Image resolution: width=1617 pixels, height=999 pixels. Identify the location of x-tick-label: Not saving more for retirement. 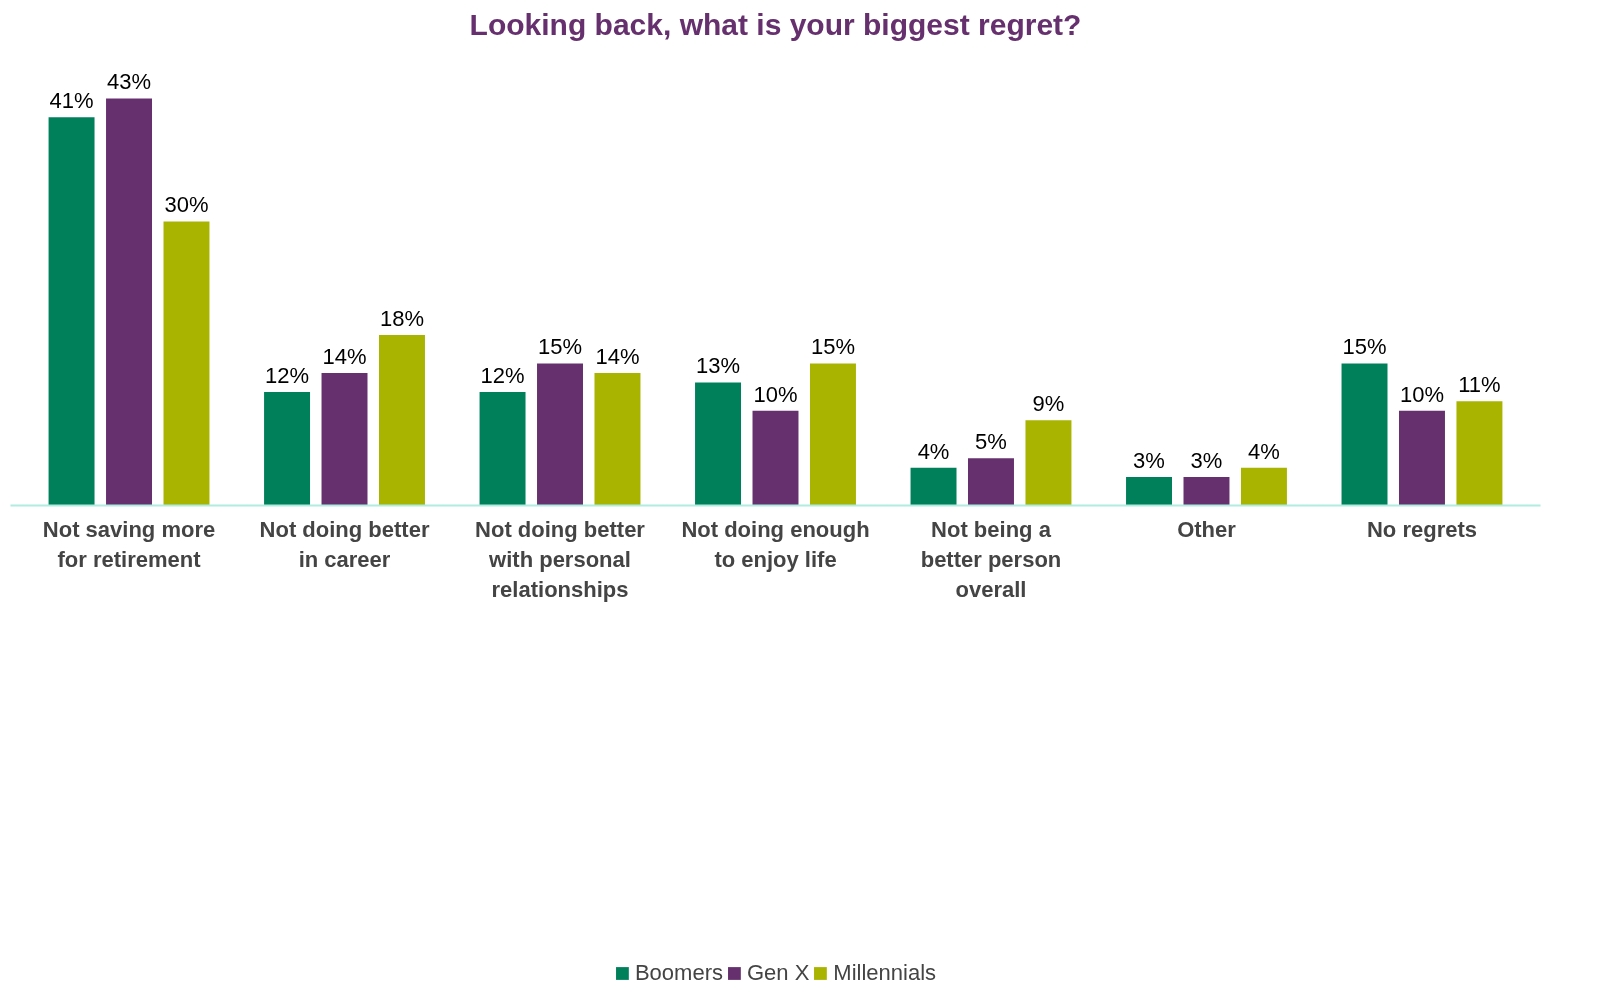
(129, 544).